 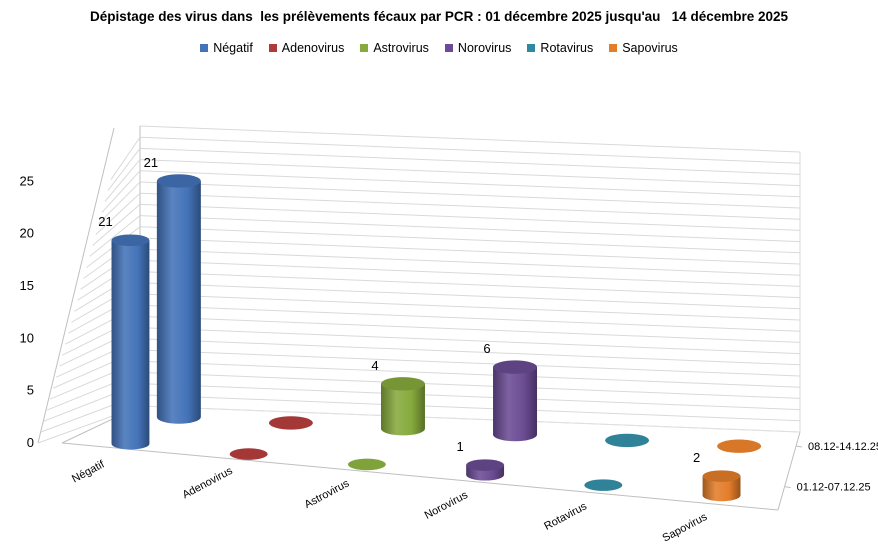 What do you see at coordinates (481, 460) in the screenshot?
I see `bar: 1` at bounding box center [481, 460].